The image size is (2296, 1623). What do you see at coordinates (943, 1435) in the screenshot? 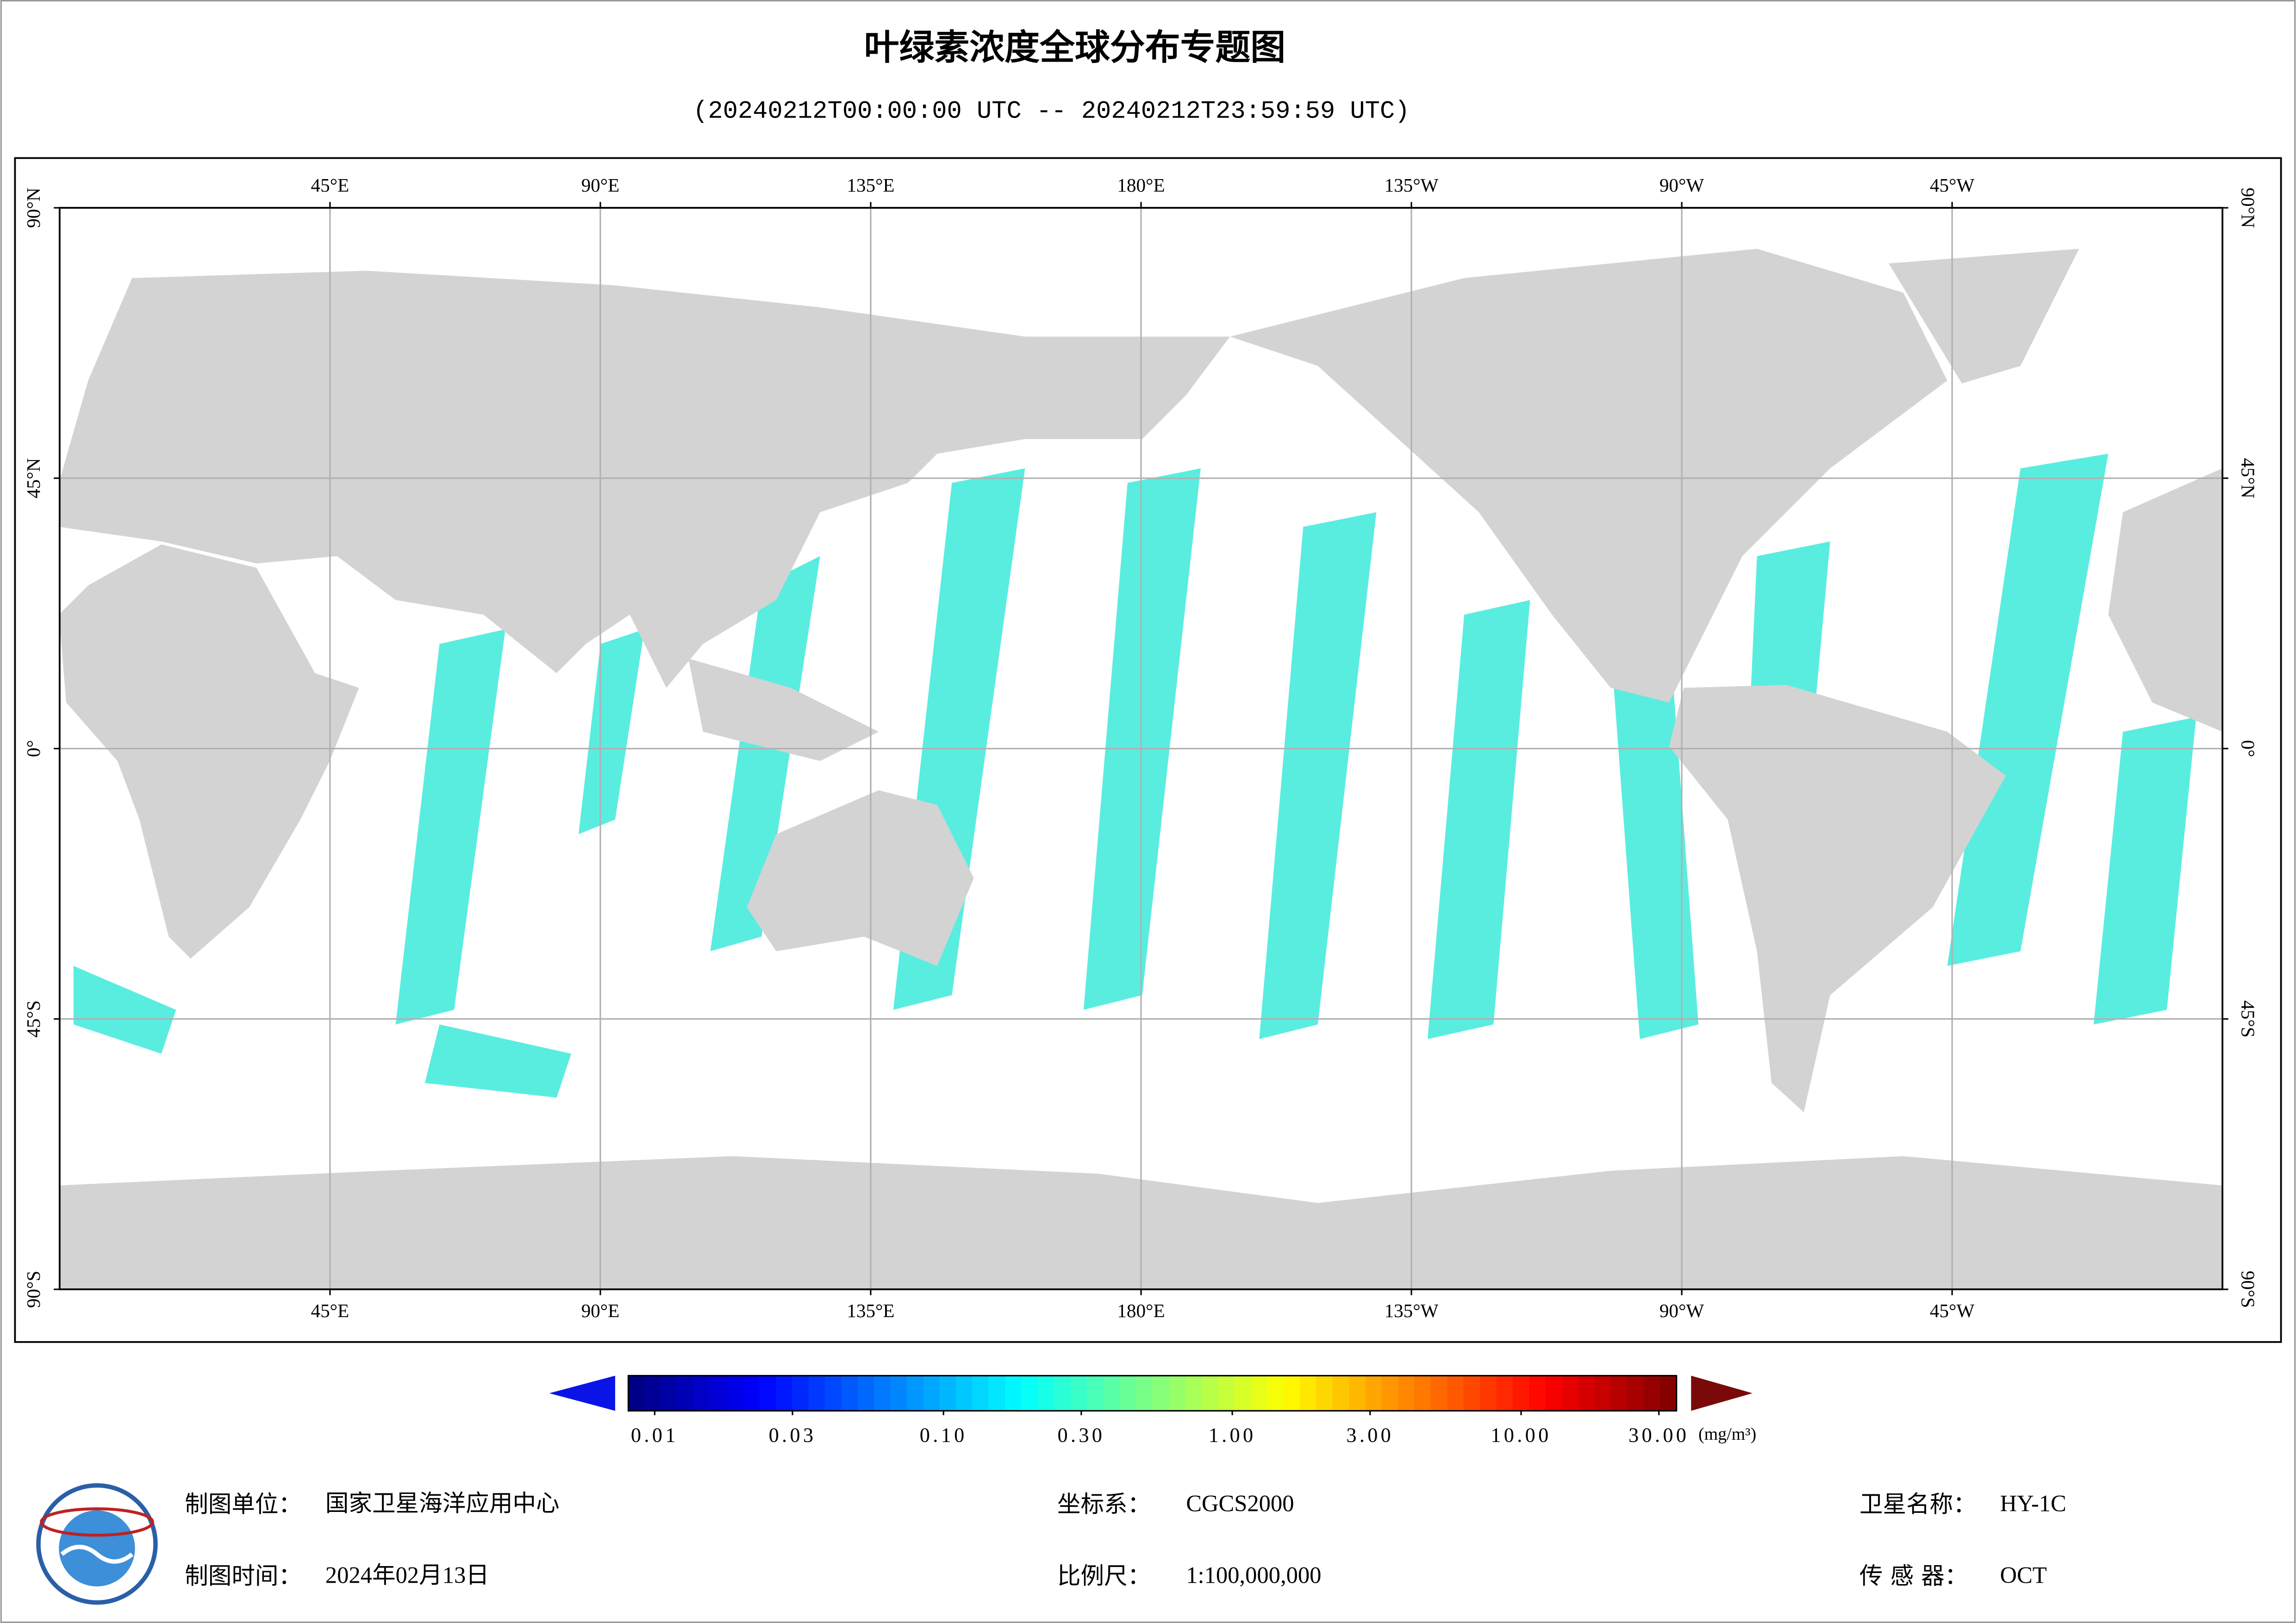
I see `colorbar-label: 0.10` at bounding box center [943, 1435].